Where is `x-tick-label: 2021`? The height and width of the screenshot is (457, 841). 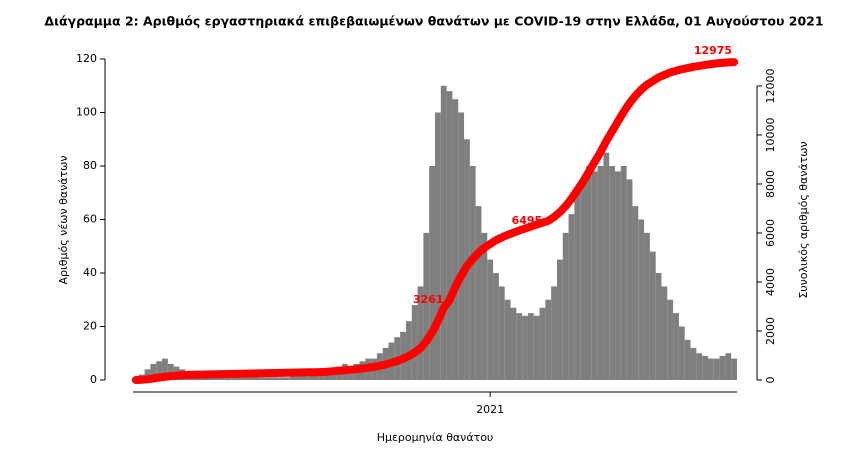 x-tick-label: 2021 is located at coordinates (490, 409).